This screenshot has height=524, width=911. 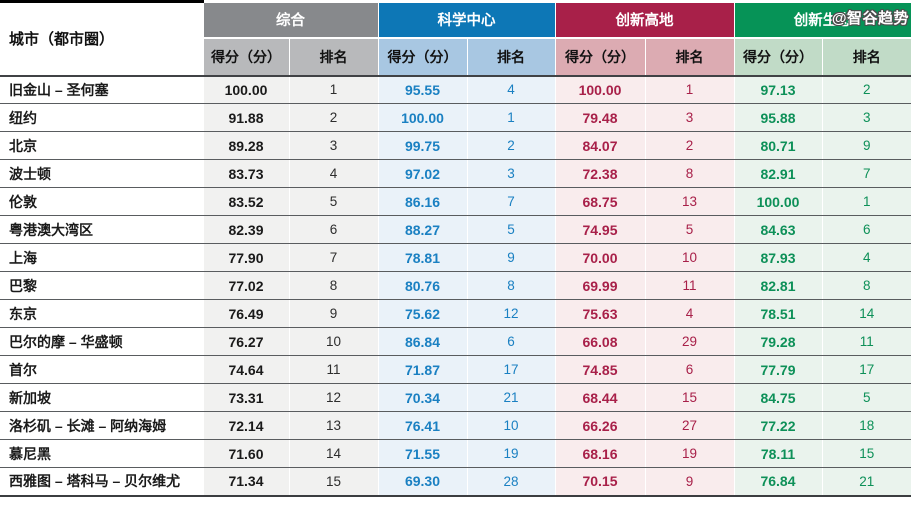 I want to click on rank-cell: 29, so click(x=689, y=341).